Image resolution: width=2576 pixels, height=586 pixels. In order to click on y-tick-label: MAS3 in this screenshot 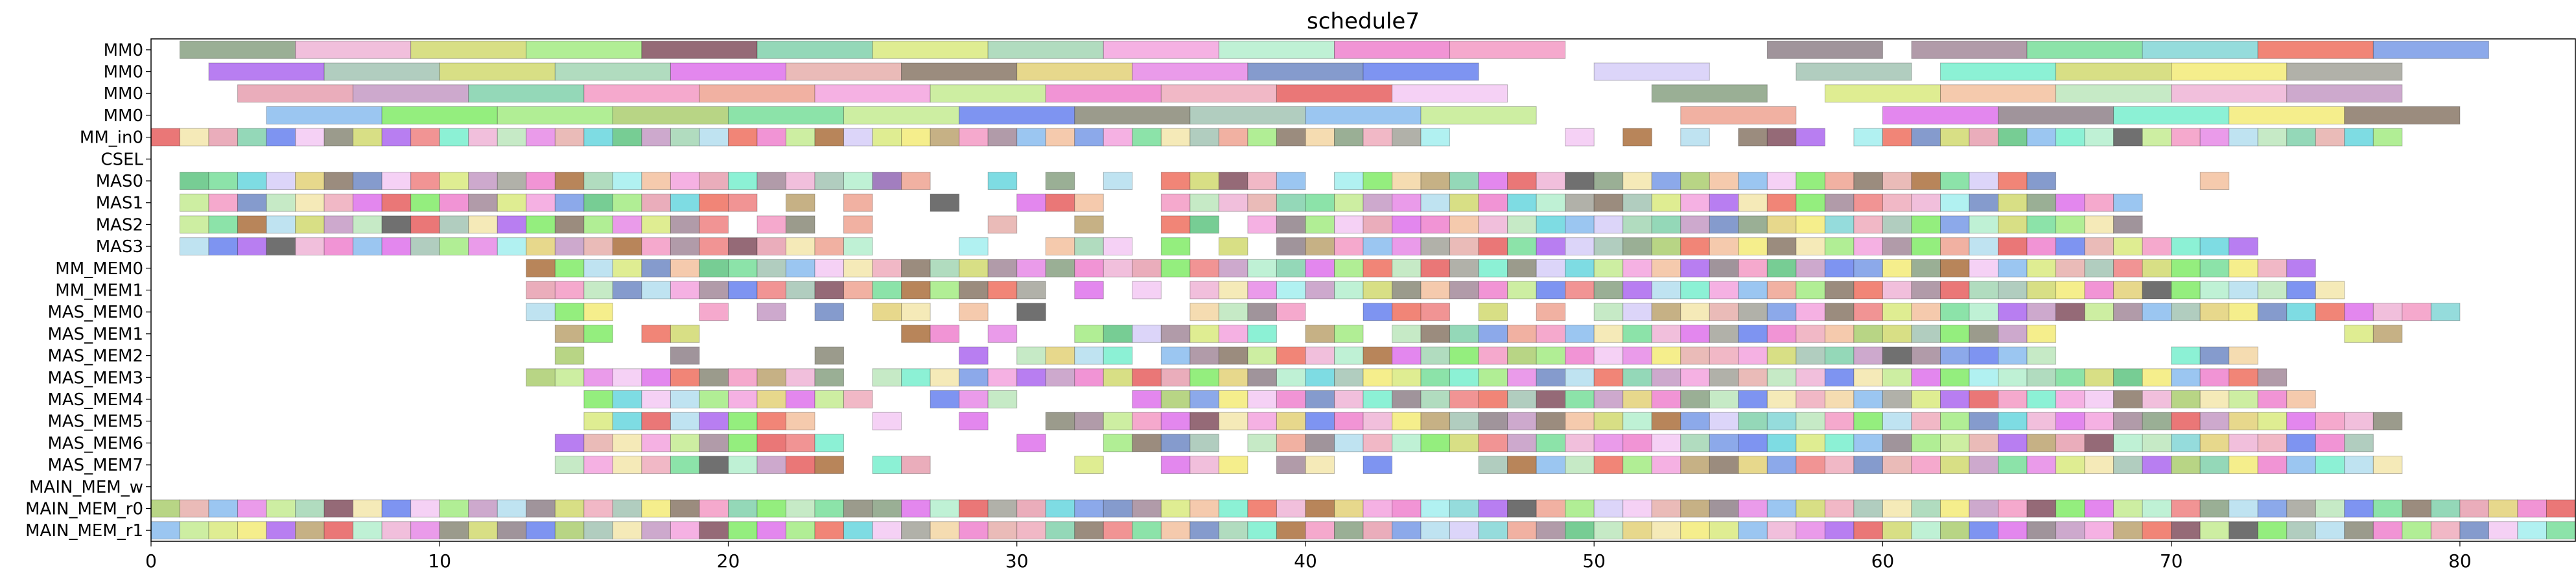, I will do `click(119, 247)`.